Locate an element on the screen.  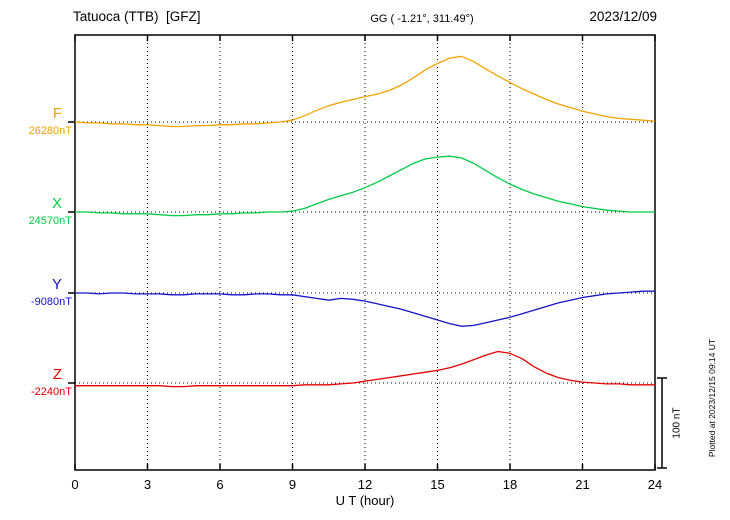
x-tick-label-6: 6 is located at coordinates (220, 484).